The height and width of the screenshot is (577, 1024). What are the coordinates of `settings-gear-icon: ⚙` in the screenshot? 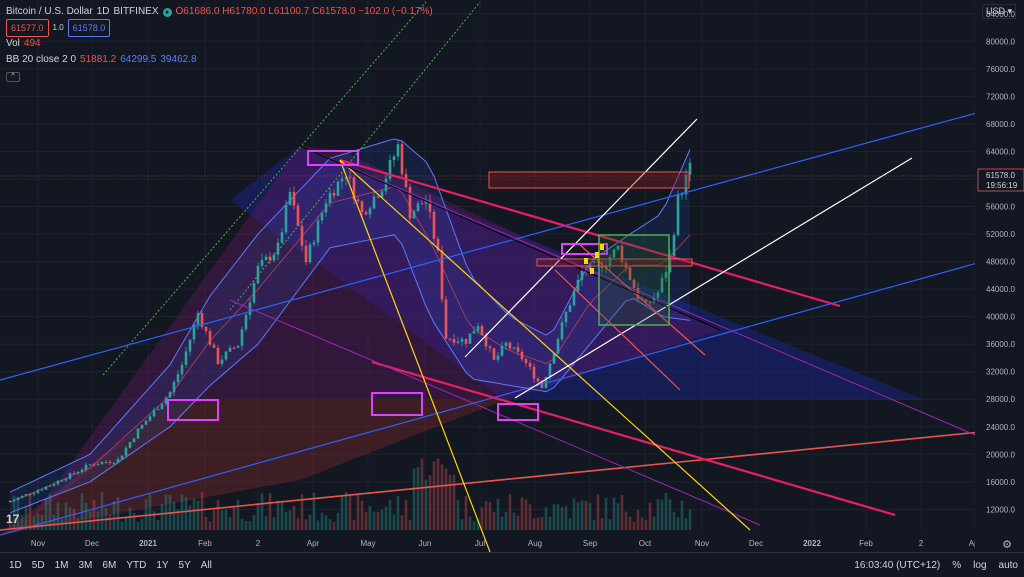 It's located at (1007, 545).